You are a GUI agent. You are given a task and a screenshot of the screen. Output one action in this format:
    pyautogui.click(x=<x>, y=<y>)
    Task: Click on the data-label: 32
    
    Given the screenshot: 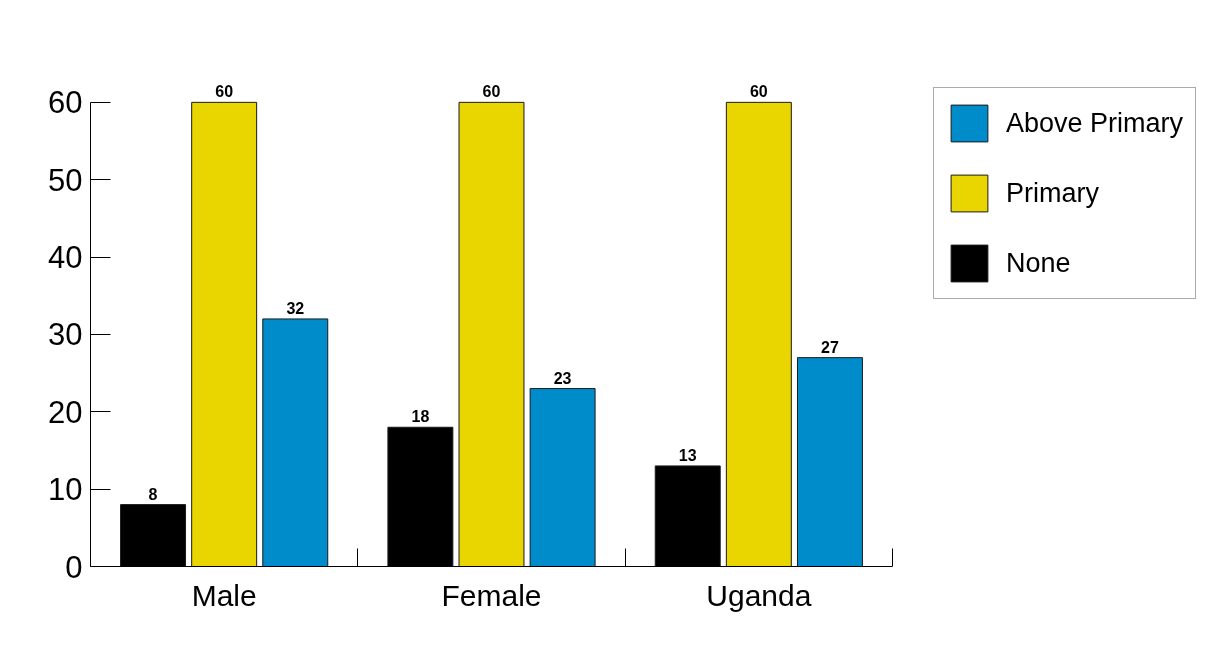 What is the action you would take?
    pyautogui.click(x=295, y=308)
    